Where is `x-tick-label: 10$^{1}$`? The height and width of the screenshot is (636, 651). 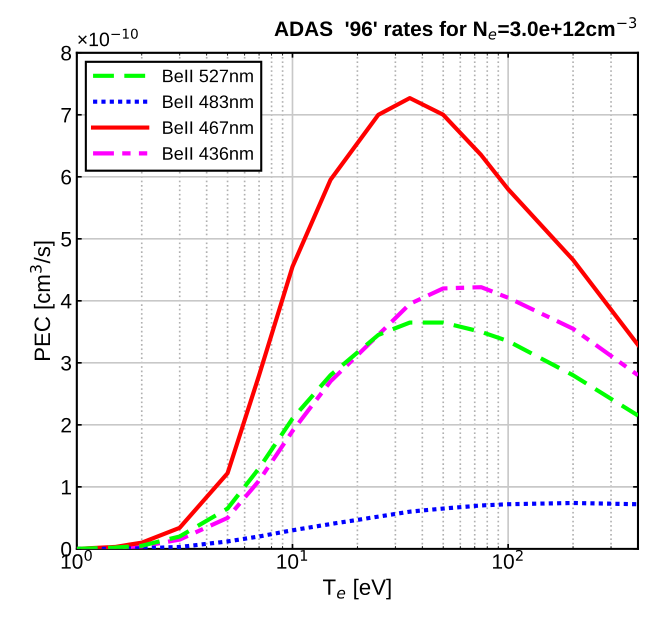
x-tick-label: 10$^{1}$ is located at coordinates (292, 559).